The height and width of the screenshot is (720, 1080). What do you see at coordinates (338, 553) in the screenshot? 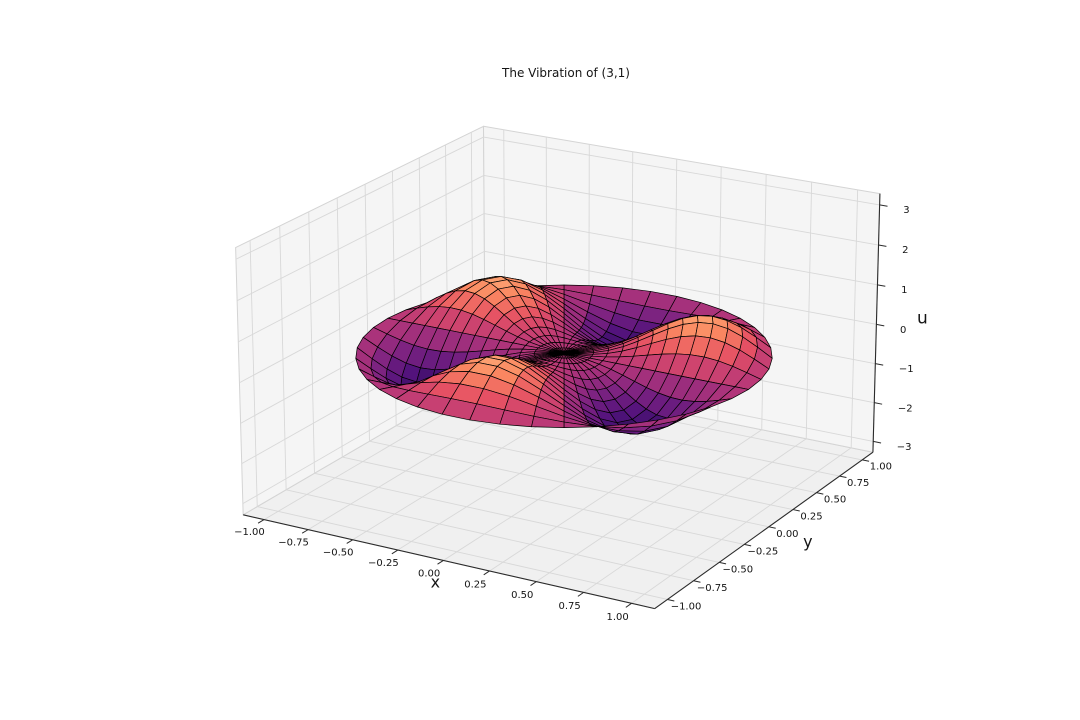
I see `x-tick-label: −0.50` at bounding box center [338, 553].